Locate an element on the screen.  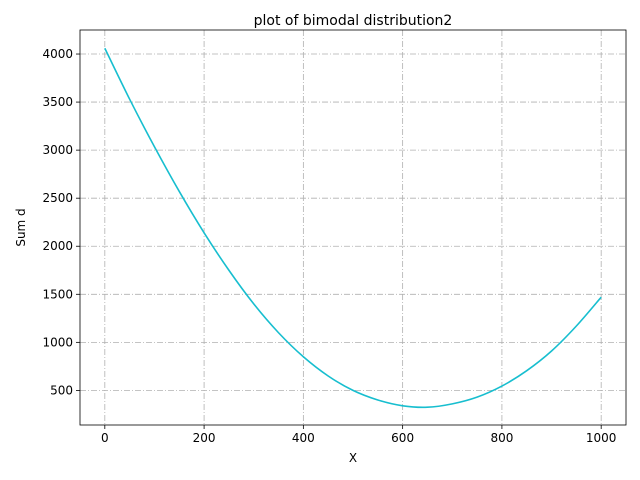
x-tick-label: 800 is located at coordinates (501, 438).